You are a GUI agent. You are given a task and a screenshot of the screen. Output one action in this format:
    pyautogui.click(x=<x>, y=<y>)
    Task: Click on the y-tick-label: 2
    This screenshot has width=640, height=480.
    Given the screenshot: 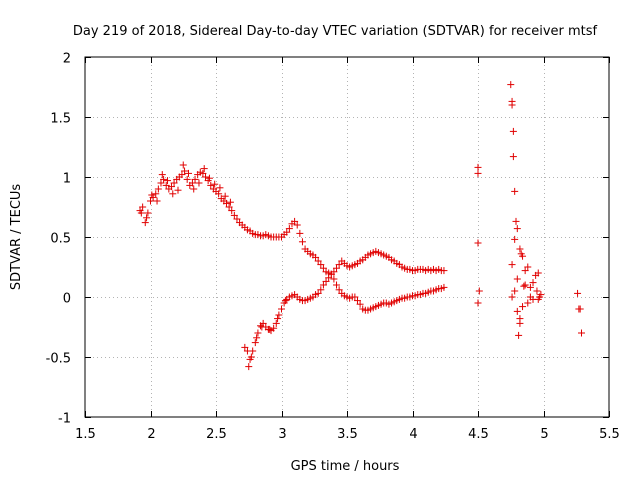 What is the action you would take?
    pyautogui.click(x=67, y=59)
    